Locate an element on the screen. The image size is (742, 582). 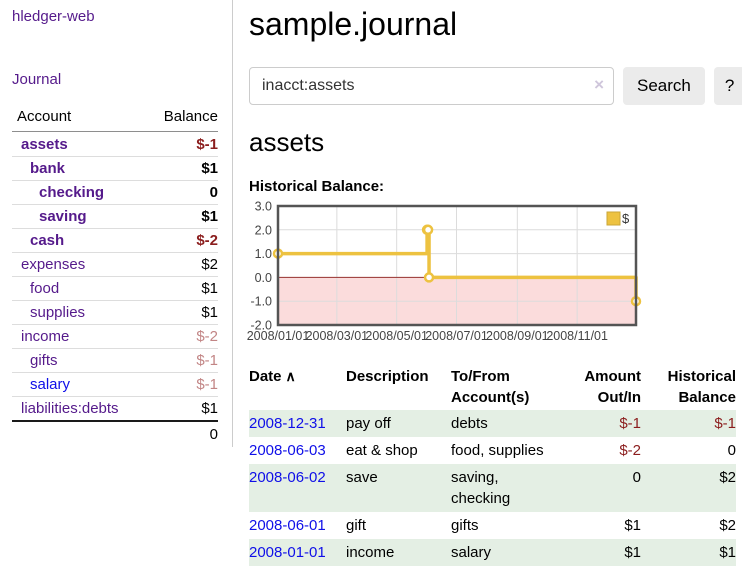
sidebar-account-link: assets is located at coordinates (44, 144).